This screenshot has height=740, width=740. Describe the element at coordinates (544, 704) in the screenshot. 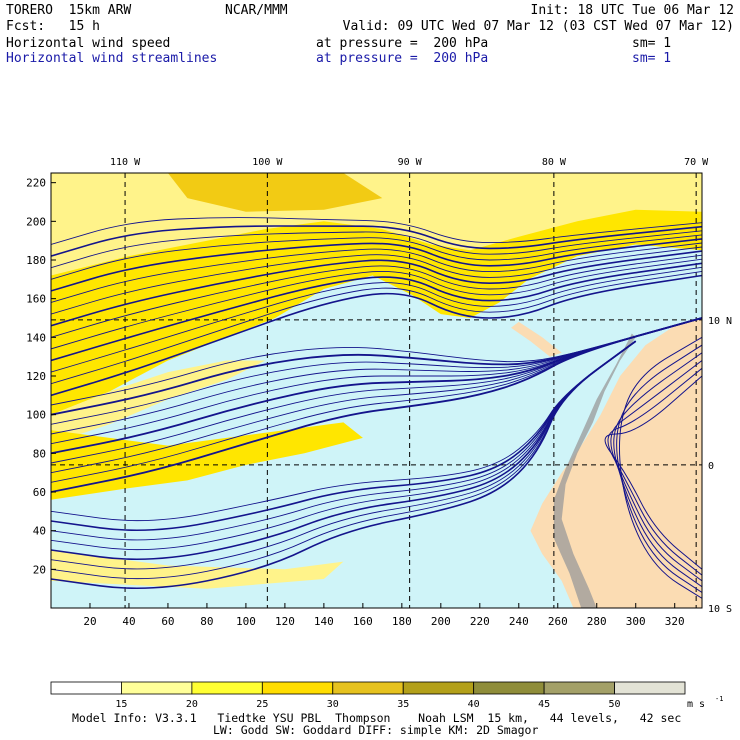

I see `colorbar-label: 45` at that location.